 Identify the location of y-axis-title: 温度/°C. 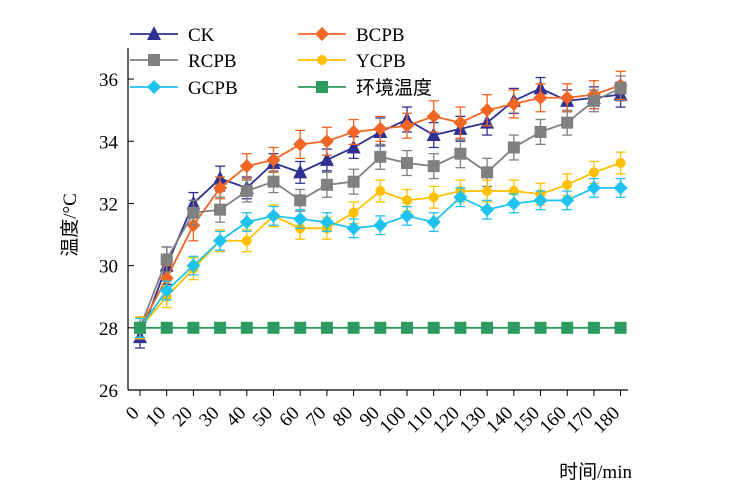
(70, 225).